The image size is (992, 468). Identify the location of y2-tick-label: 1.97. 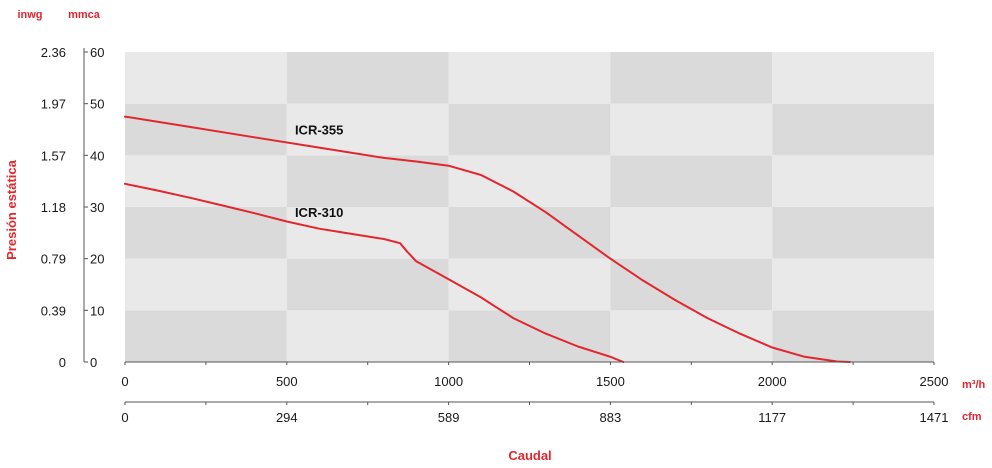
(53, 104).